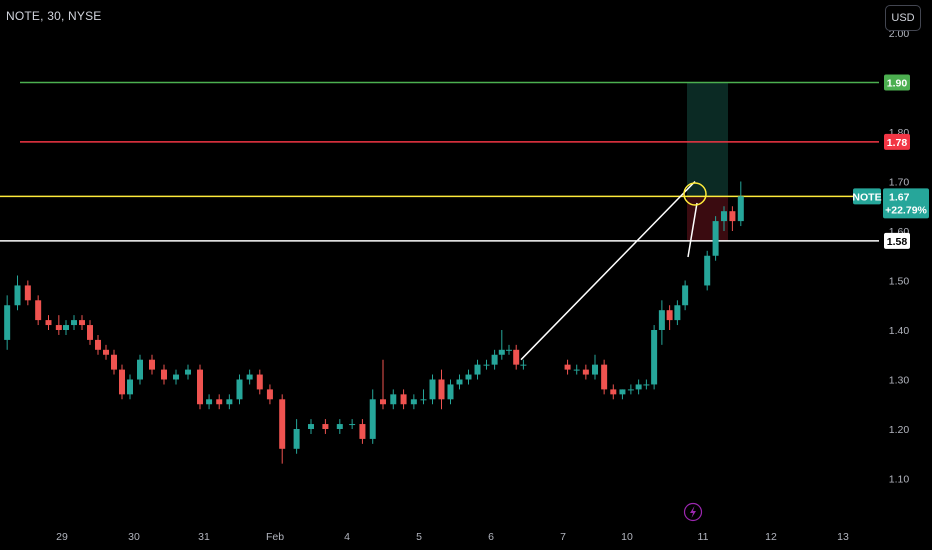  What do you see at coordinates (419, 537) in the screenshot?
I see `x-tick-label: 5` at bounding box center [419, 537].